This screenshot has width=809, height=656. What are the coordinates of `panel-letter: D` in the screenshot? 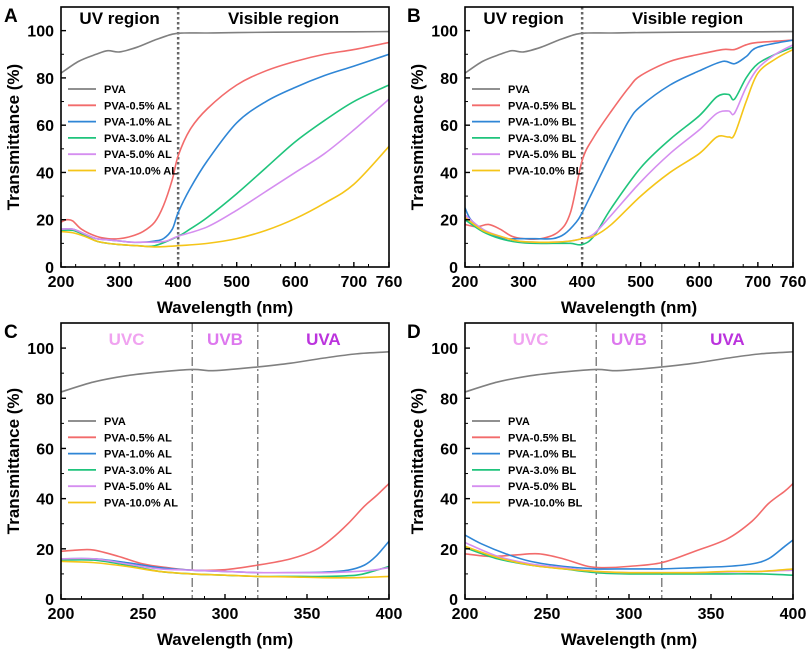 It's located at (414, 332).